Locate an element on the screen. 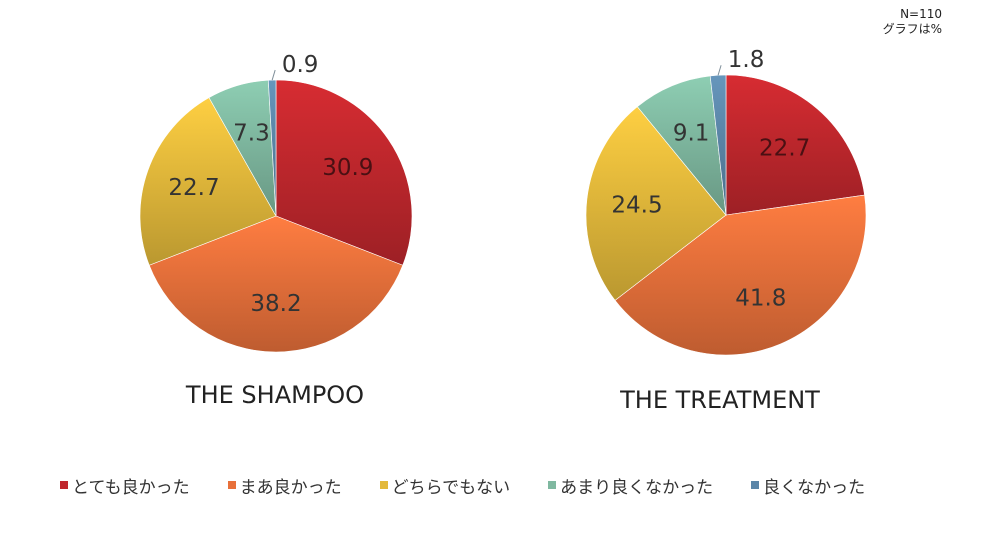 The width and height of the screenshot is (1000, 544). unit-note: グラフは% is located at coordinates (912, 29).